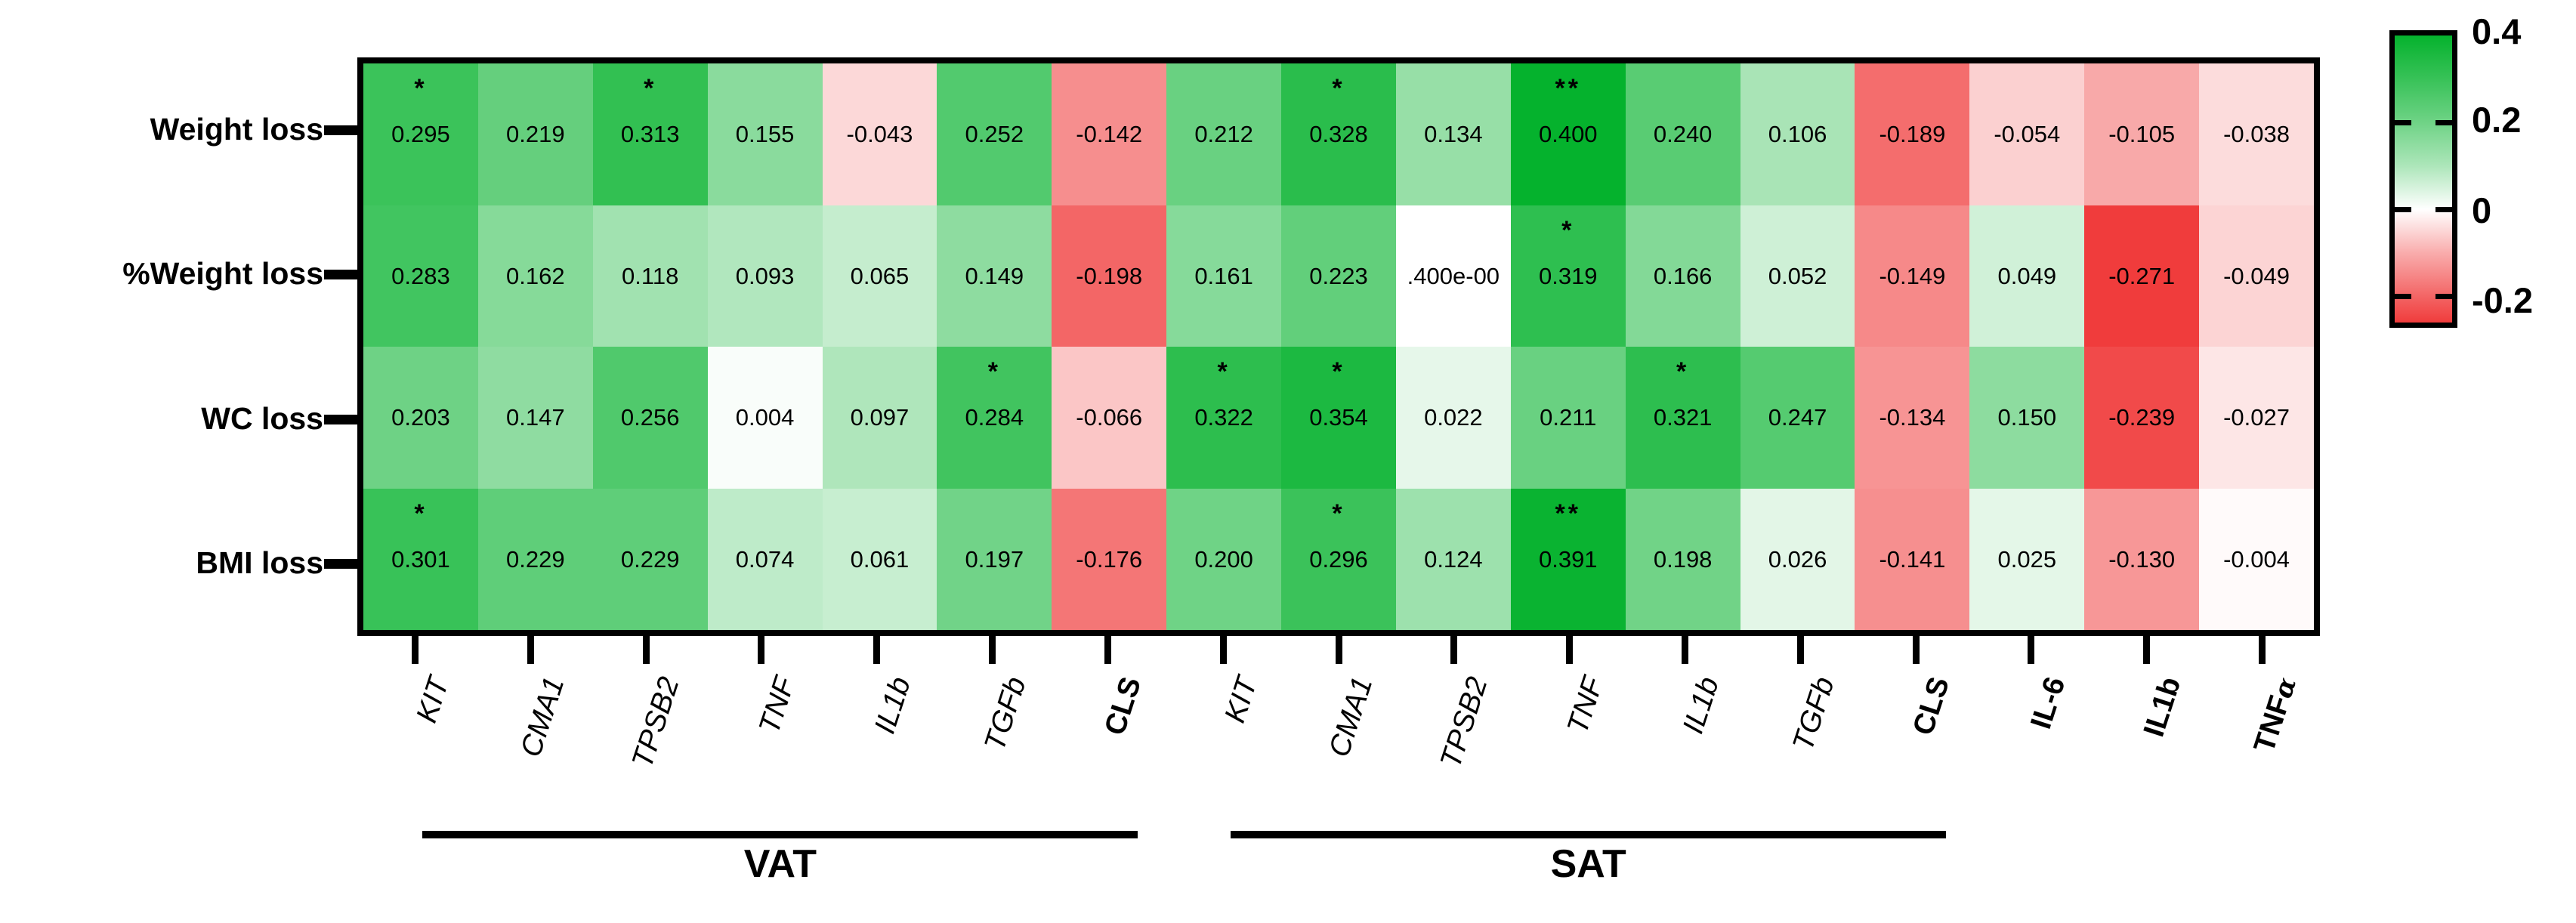  I want to click on cell-value: 0.155, so click(765, 134).